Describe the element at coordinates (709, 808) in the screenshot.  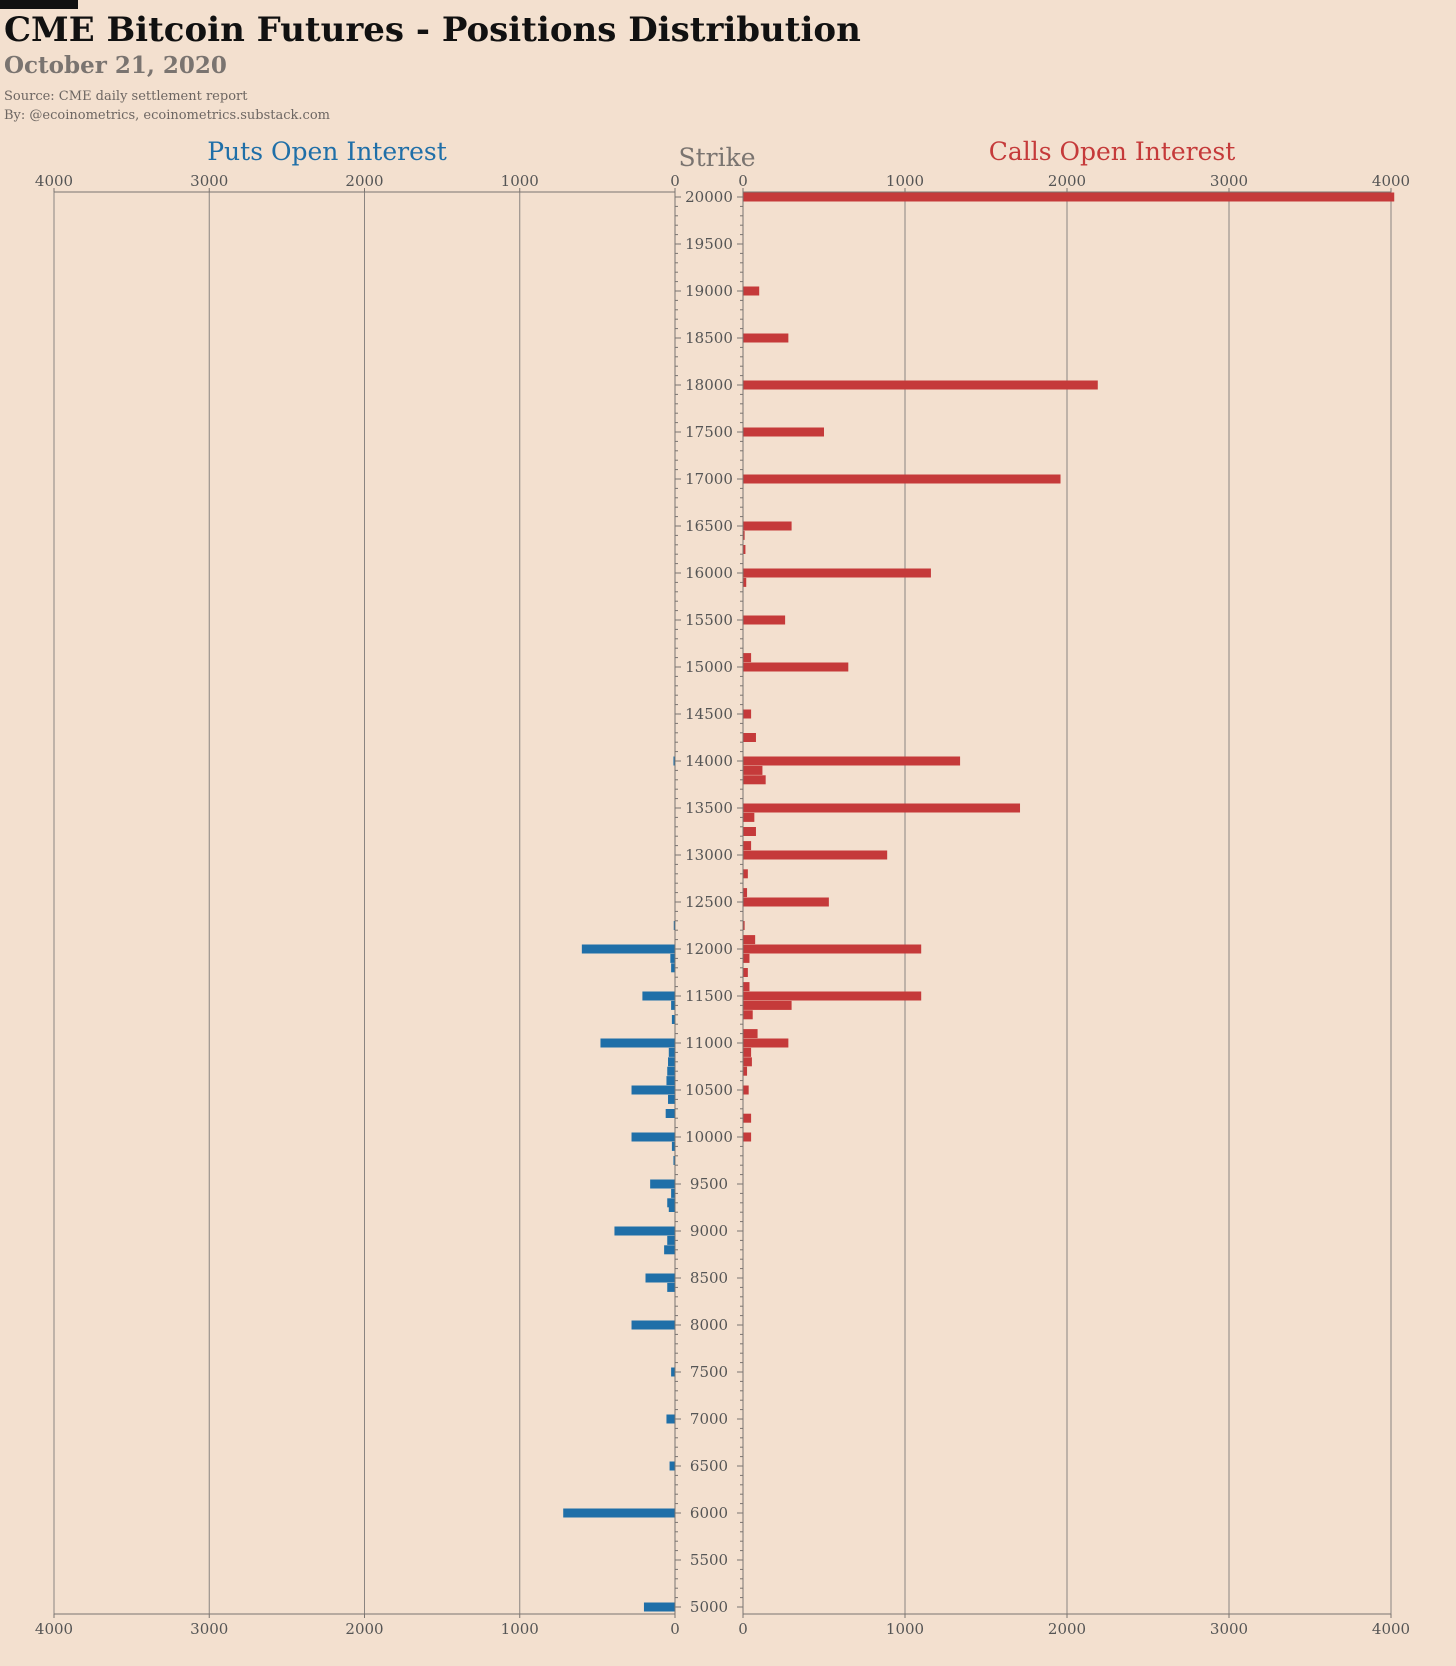
I see `strike-tick-label: 13500` at that location.